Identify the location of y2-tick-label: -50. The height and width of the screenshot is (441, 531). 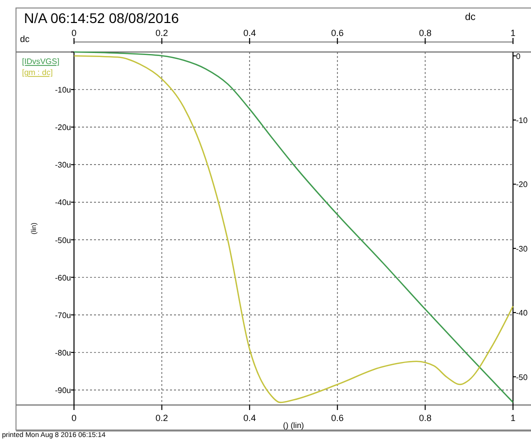
(522, 377).